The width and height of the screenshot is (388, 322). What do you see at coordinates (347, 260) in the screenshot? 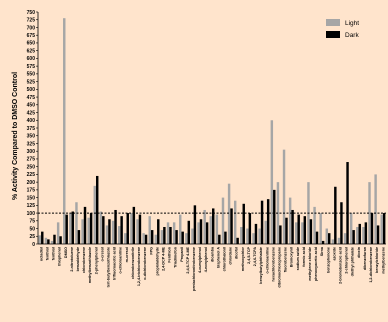
I see `x-tick-label: 2-chlorophenol` at bounding box center [347, 260].